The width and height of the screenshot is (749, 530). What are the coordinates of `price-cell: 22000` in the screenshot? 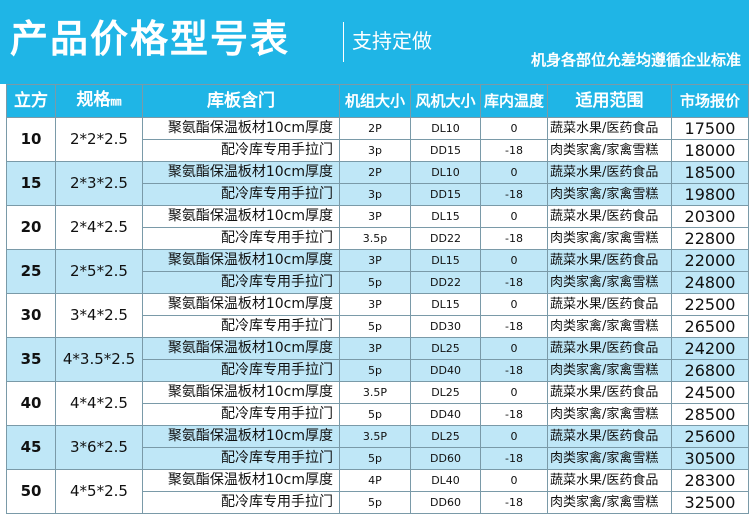 It's located at (710, 260).